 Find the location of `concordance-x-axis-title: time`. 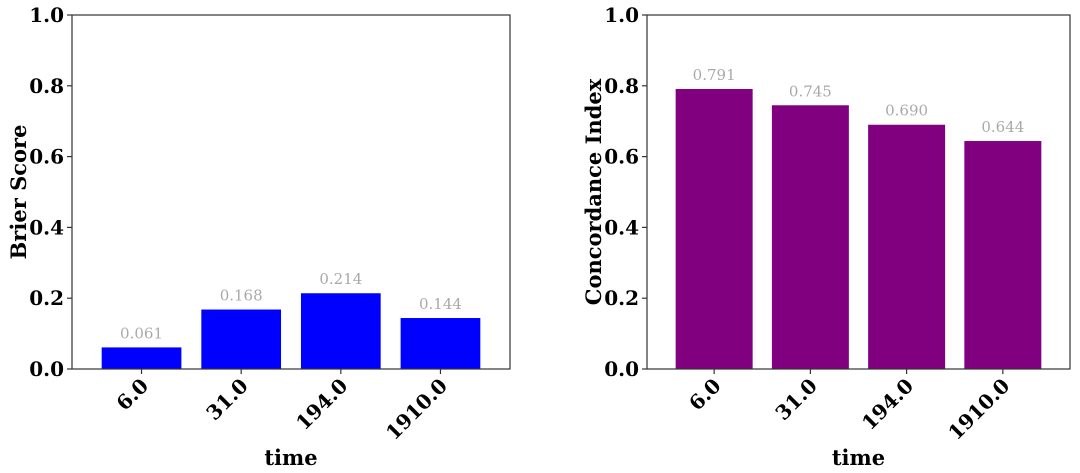

concordance-x-axis-title: time is located at coordinates (858, 457).